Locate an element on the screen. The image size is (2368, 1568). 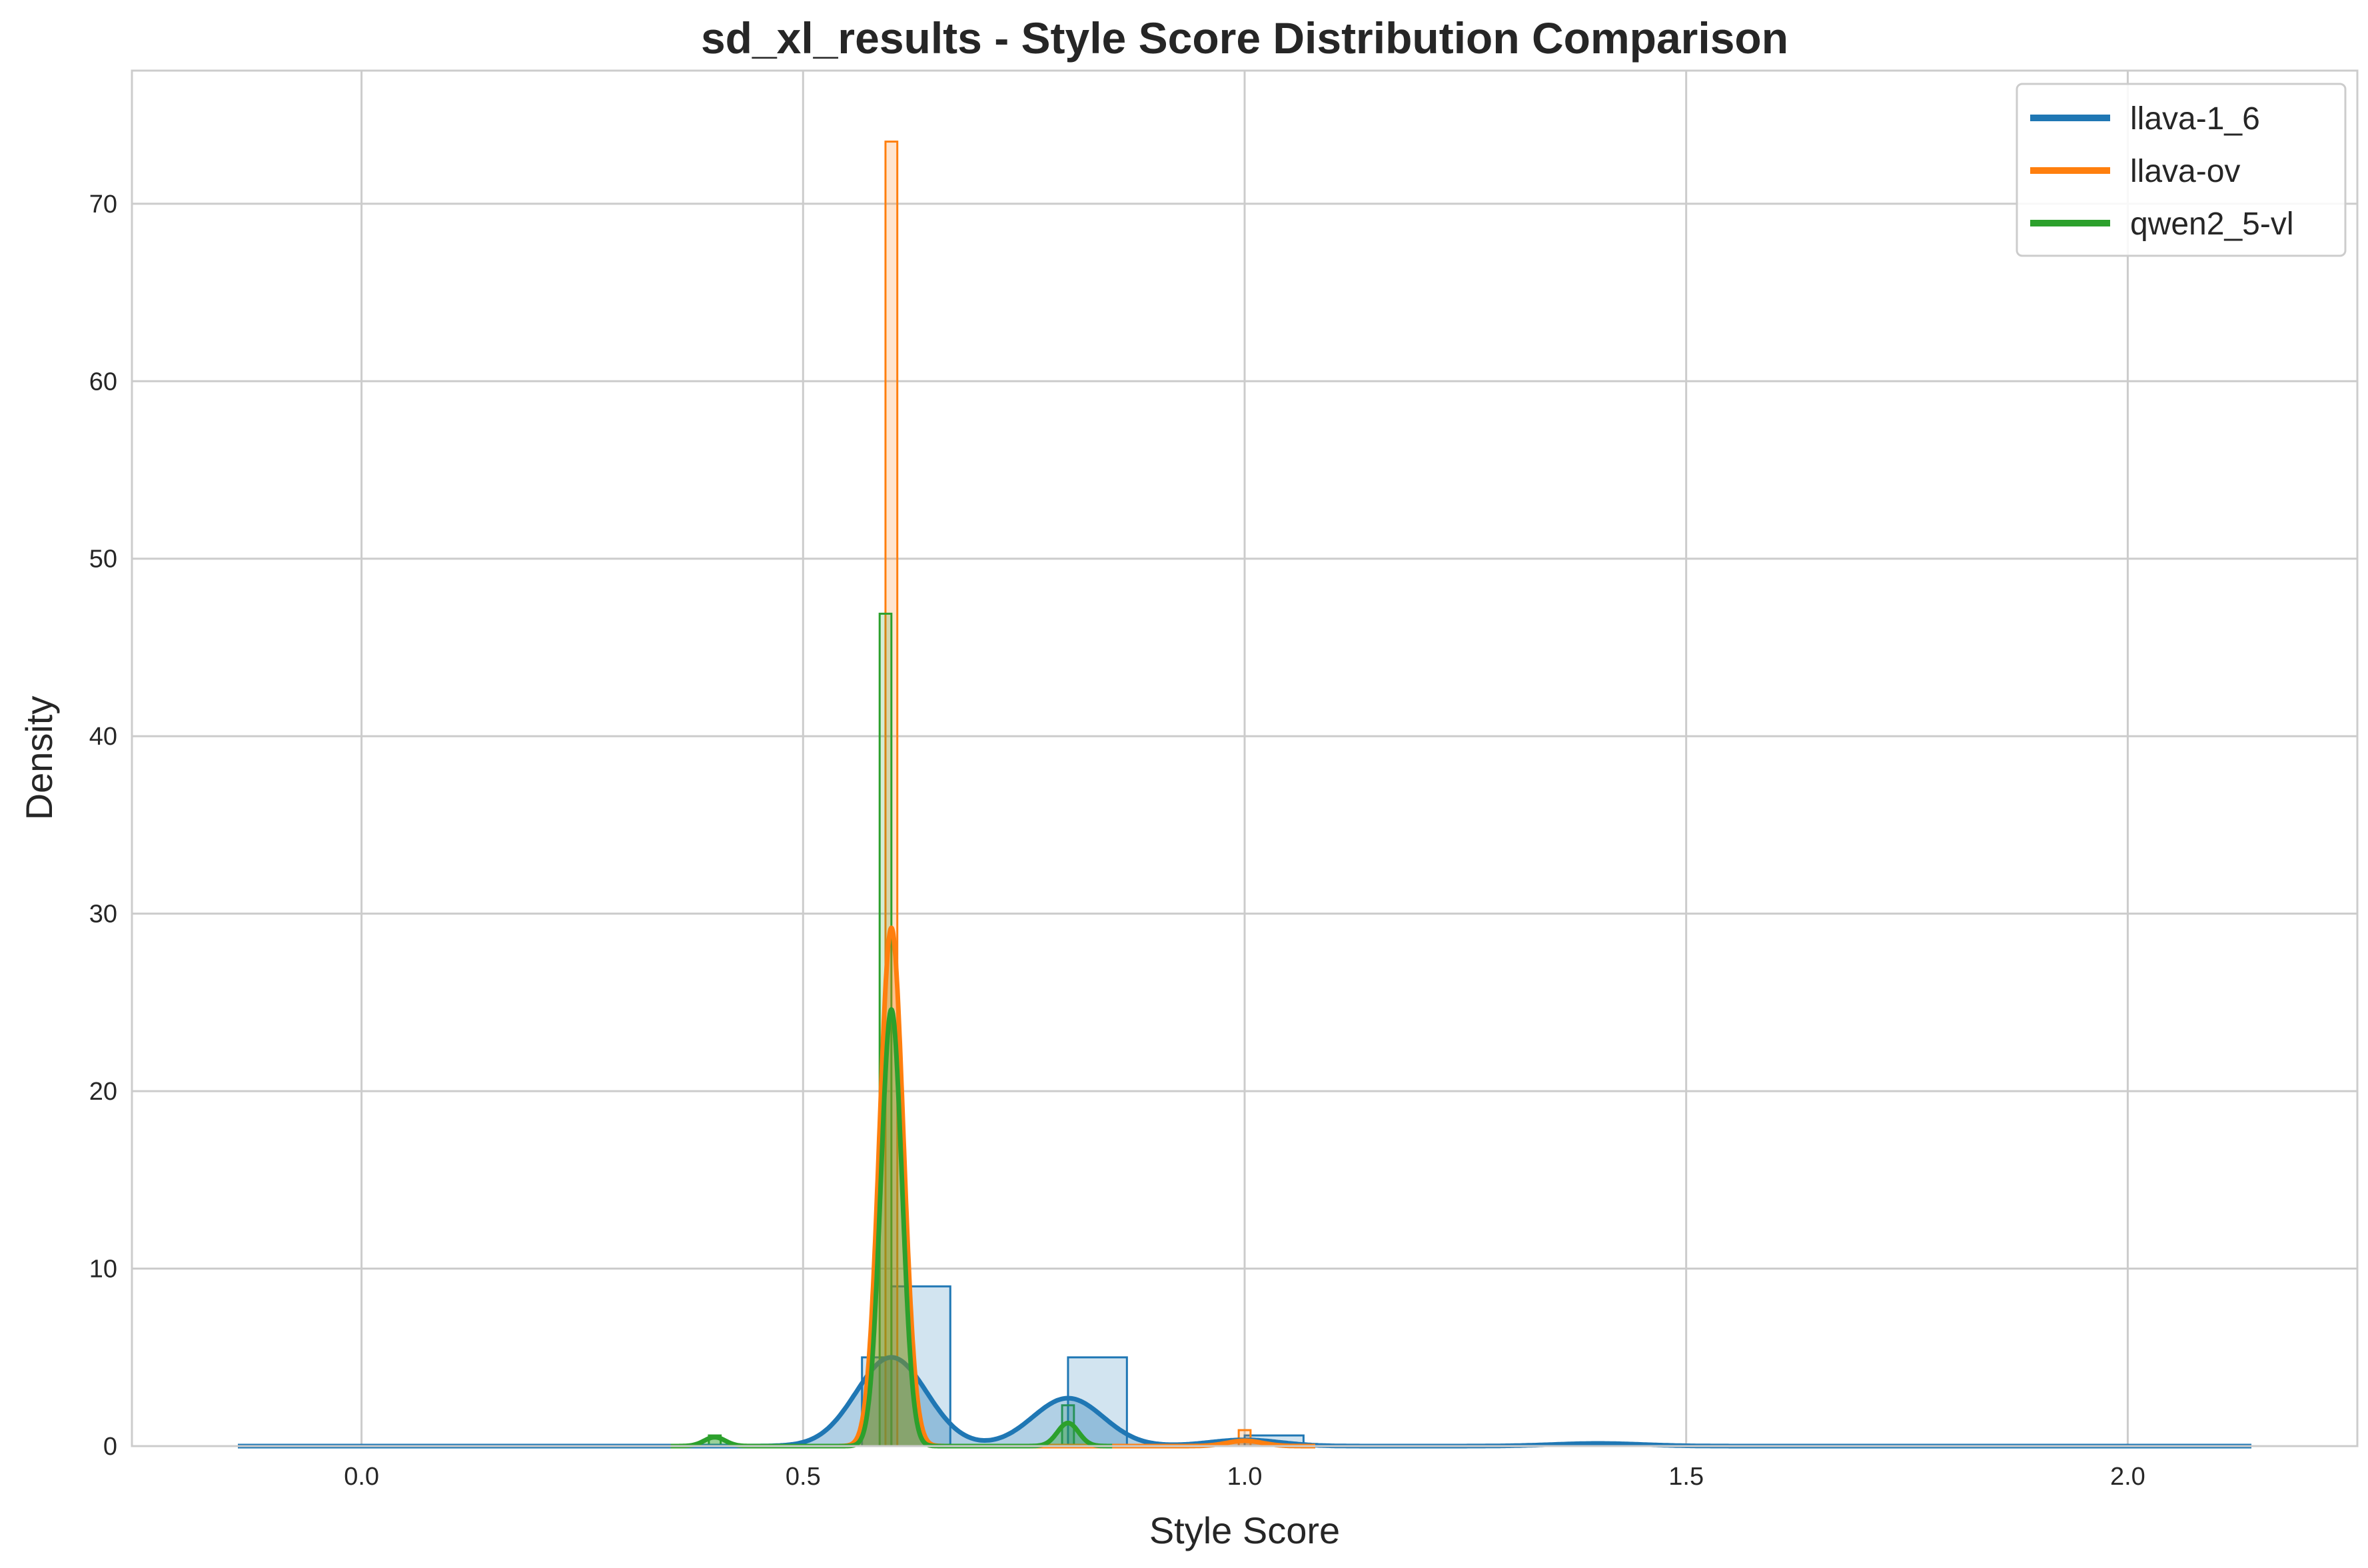
legend-box is located at coordinates (2181, 170).